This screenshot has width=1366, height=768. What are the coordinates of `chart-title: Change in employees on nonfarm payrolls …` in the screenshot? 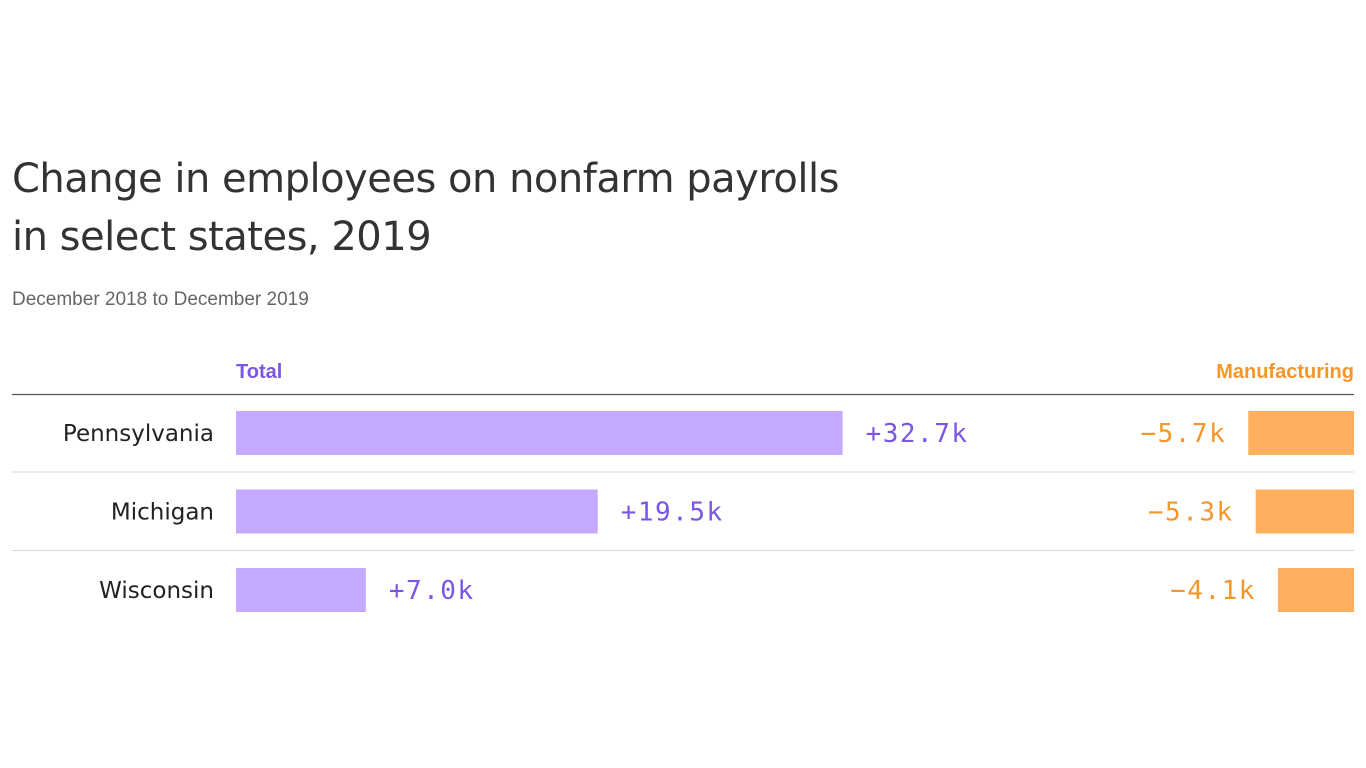 It's located at (462, 208).